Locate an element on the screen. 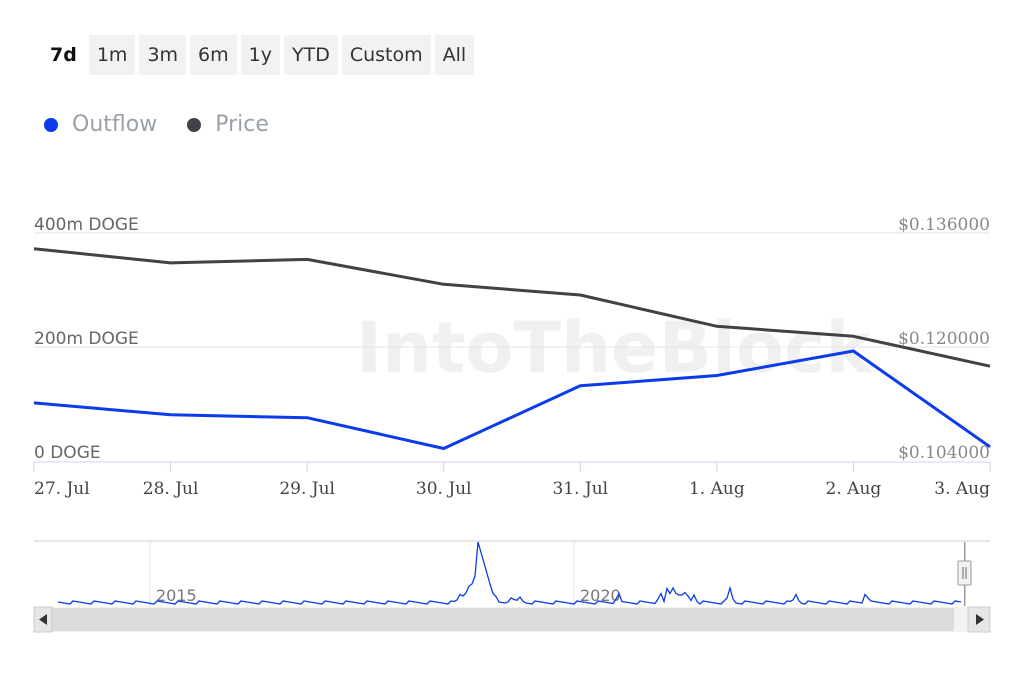 The width and height of the screenshot is (1024, 683). range-button-7d: 7d is located at coordinates (63, 55).